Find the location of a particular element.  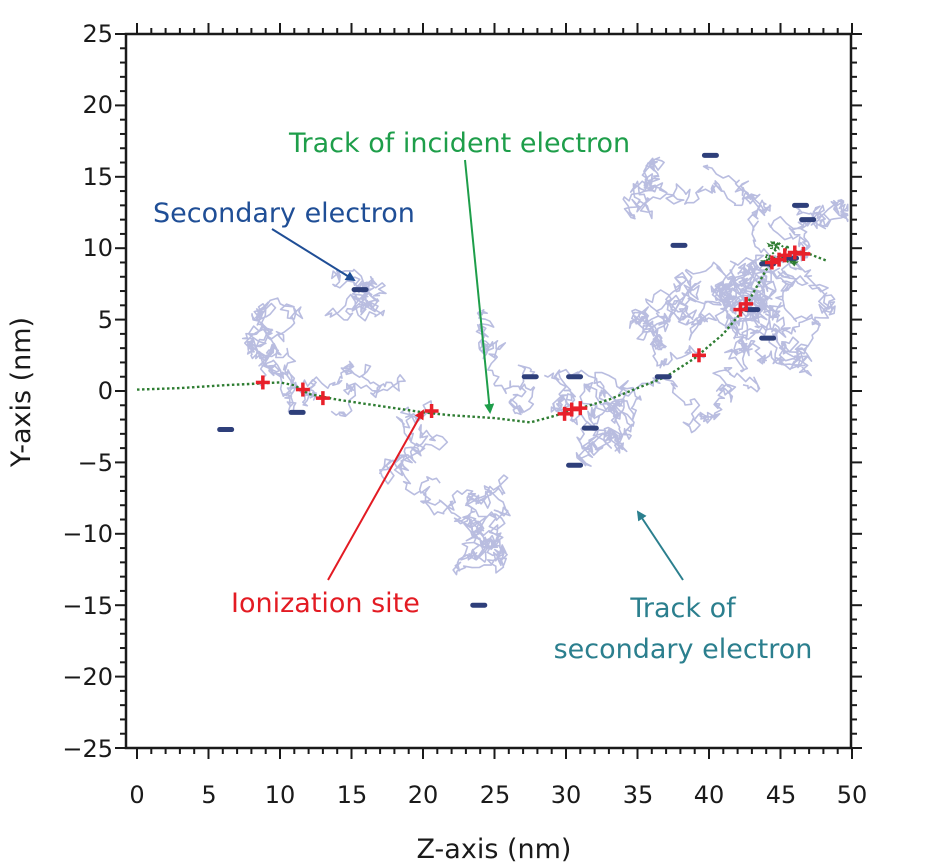

x-tick-label: 5 is located at coordinates (208, 795).